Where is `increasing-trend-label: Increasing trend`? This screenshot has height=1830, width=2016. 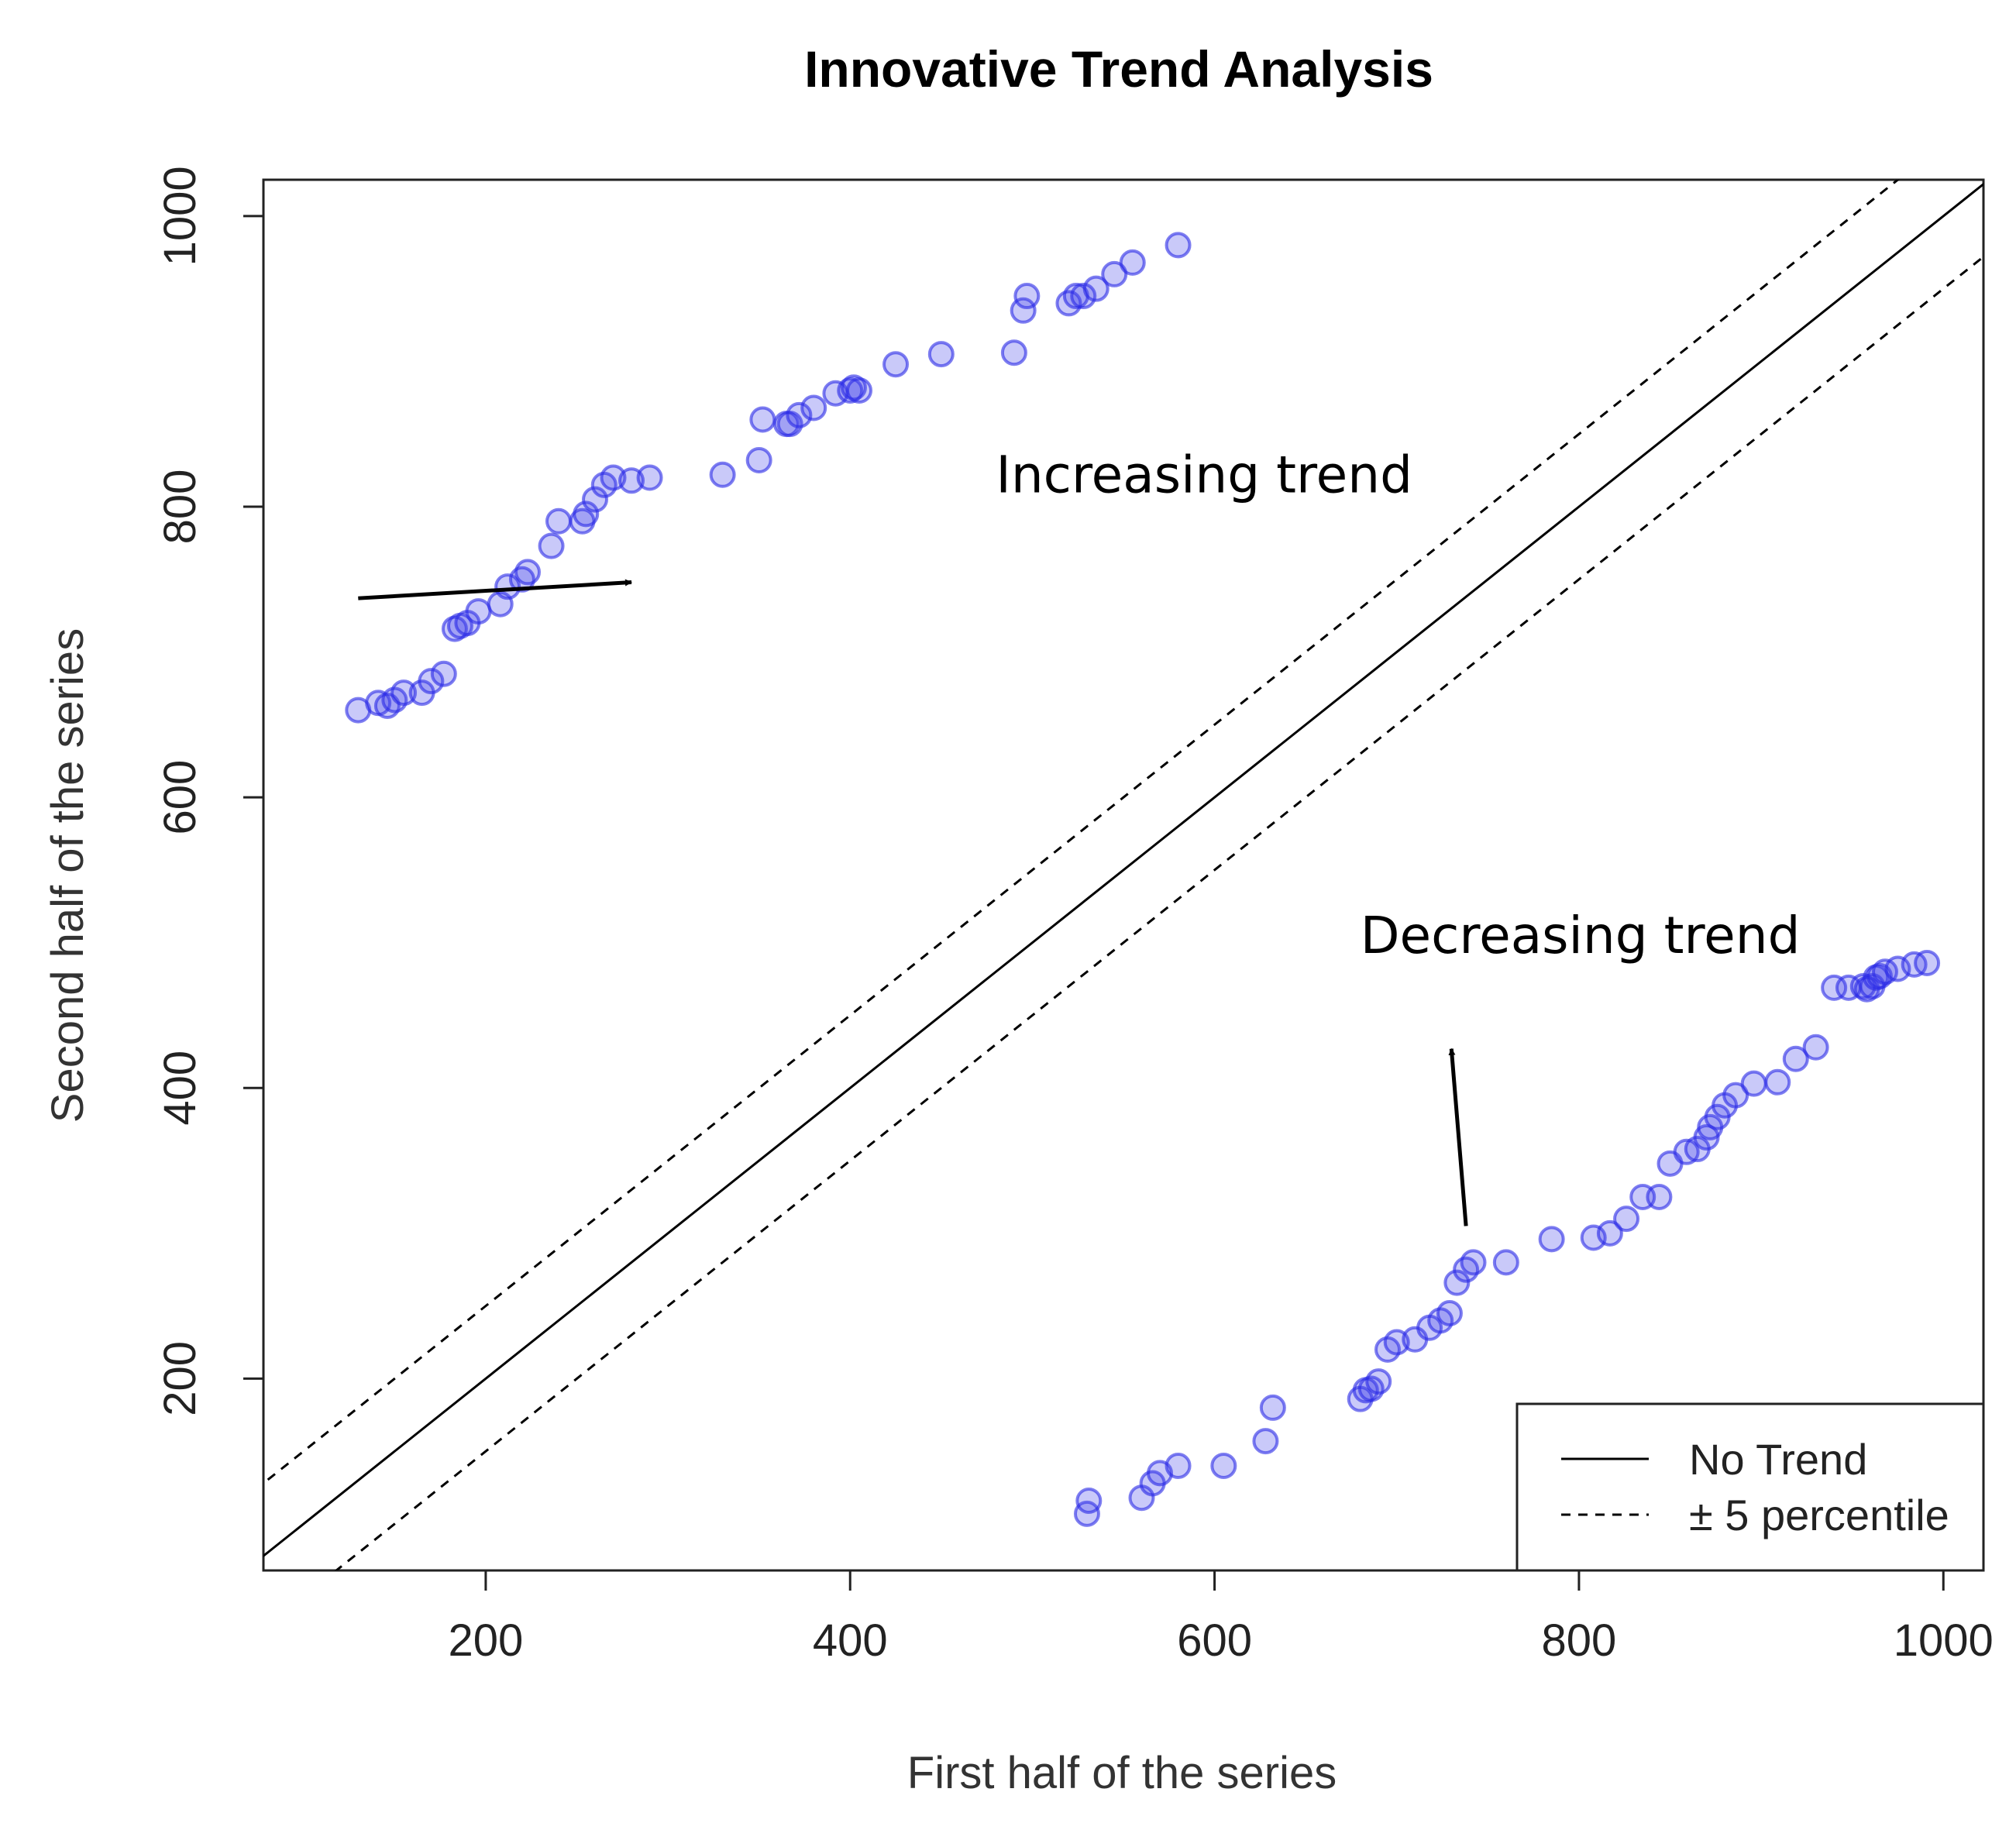 increasing-trend-label: Increasing trend is located at coordinates (1204, 474).